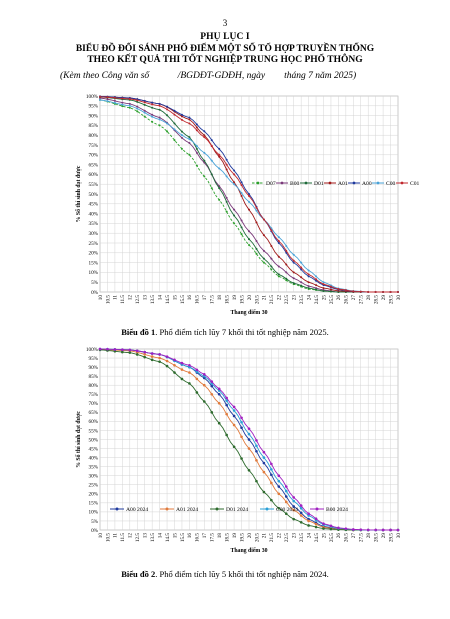 The height and width of the screenshot is (619, 450). I want to click on y-tick-label: 0%, so click(95, 531).